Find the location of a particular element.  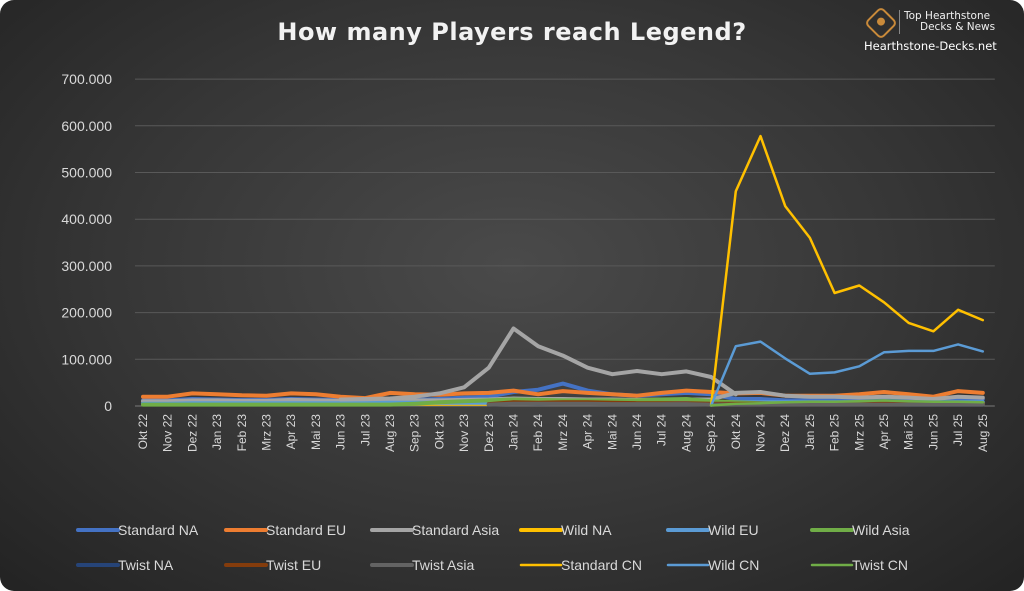

y-tick-label: 400.000 is located at coordinates (86, 219).